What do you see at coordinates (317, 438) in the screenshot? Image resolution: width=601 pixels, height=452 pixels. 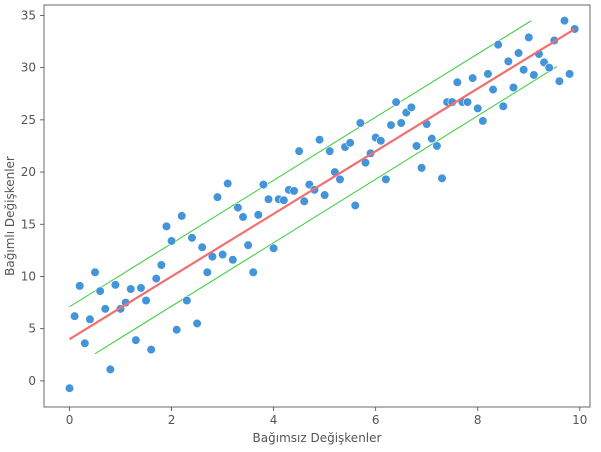 I see `x-axis-label: Bağımsız Değişkenler` at bounding box center [317, 438].